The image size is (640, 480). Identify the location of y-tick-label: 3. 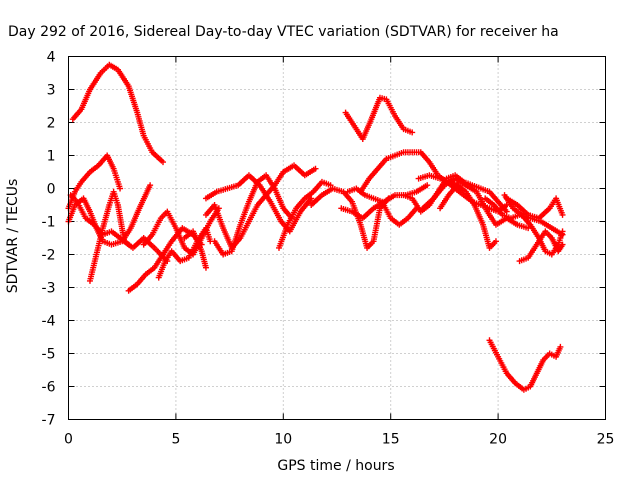
(51, 91).